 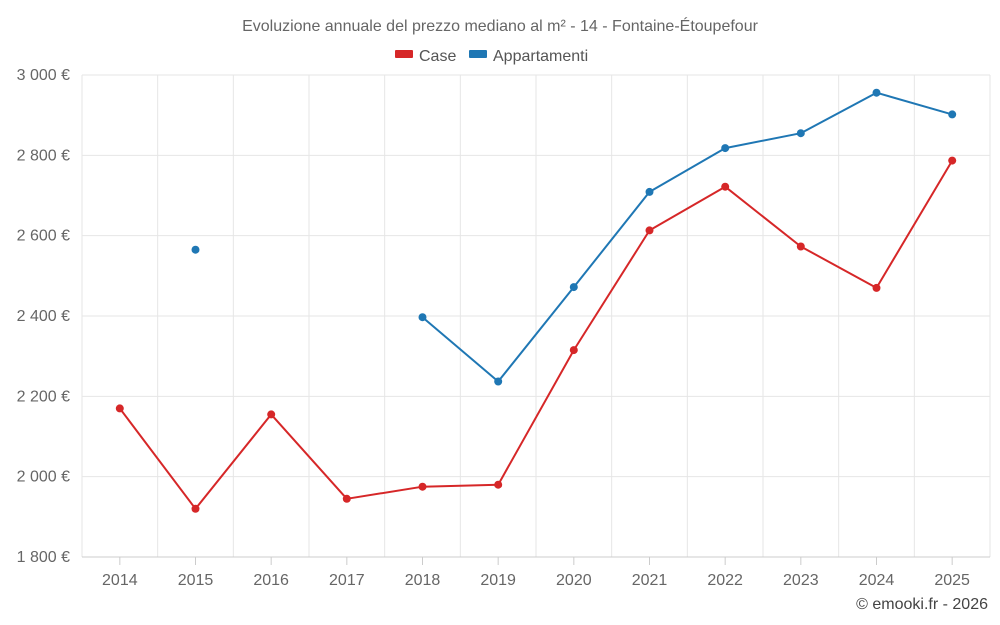 What do you see at coordinates (43, 477) in the screenshot?
I see `y-tick-label: 2 000 €` at bounding box center [43, 477].